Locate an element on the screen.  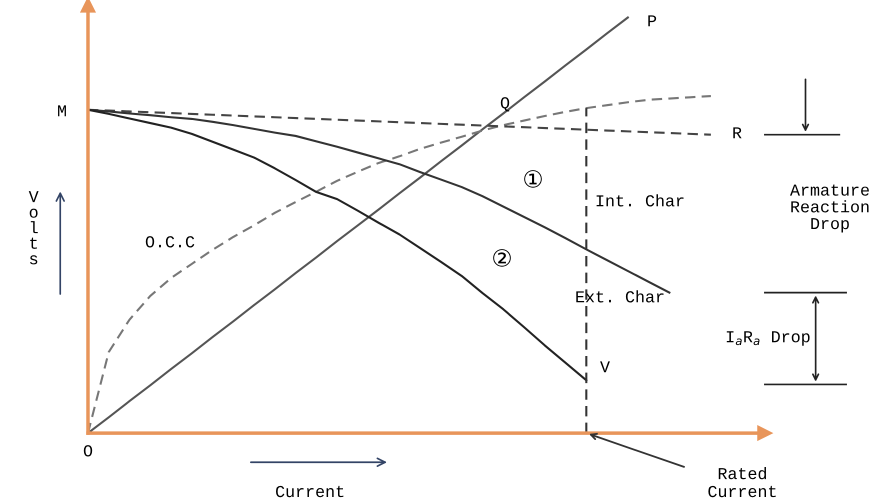
annotation: I$_{a}$R$_{a}$ Drop is located at coordinates (768, 338).